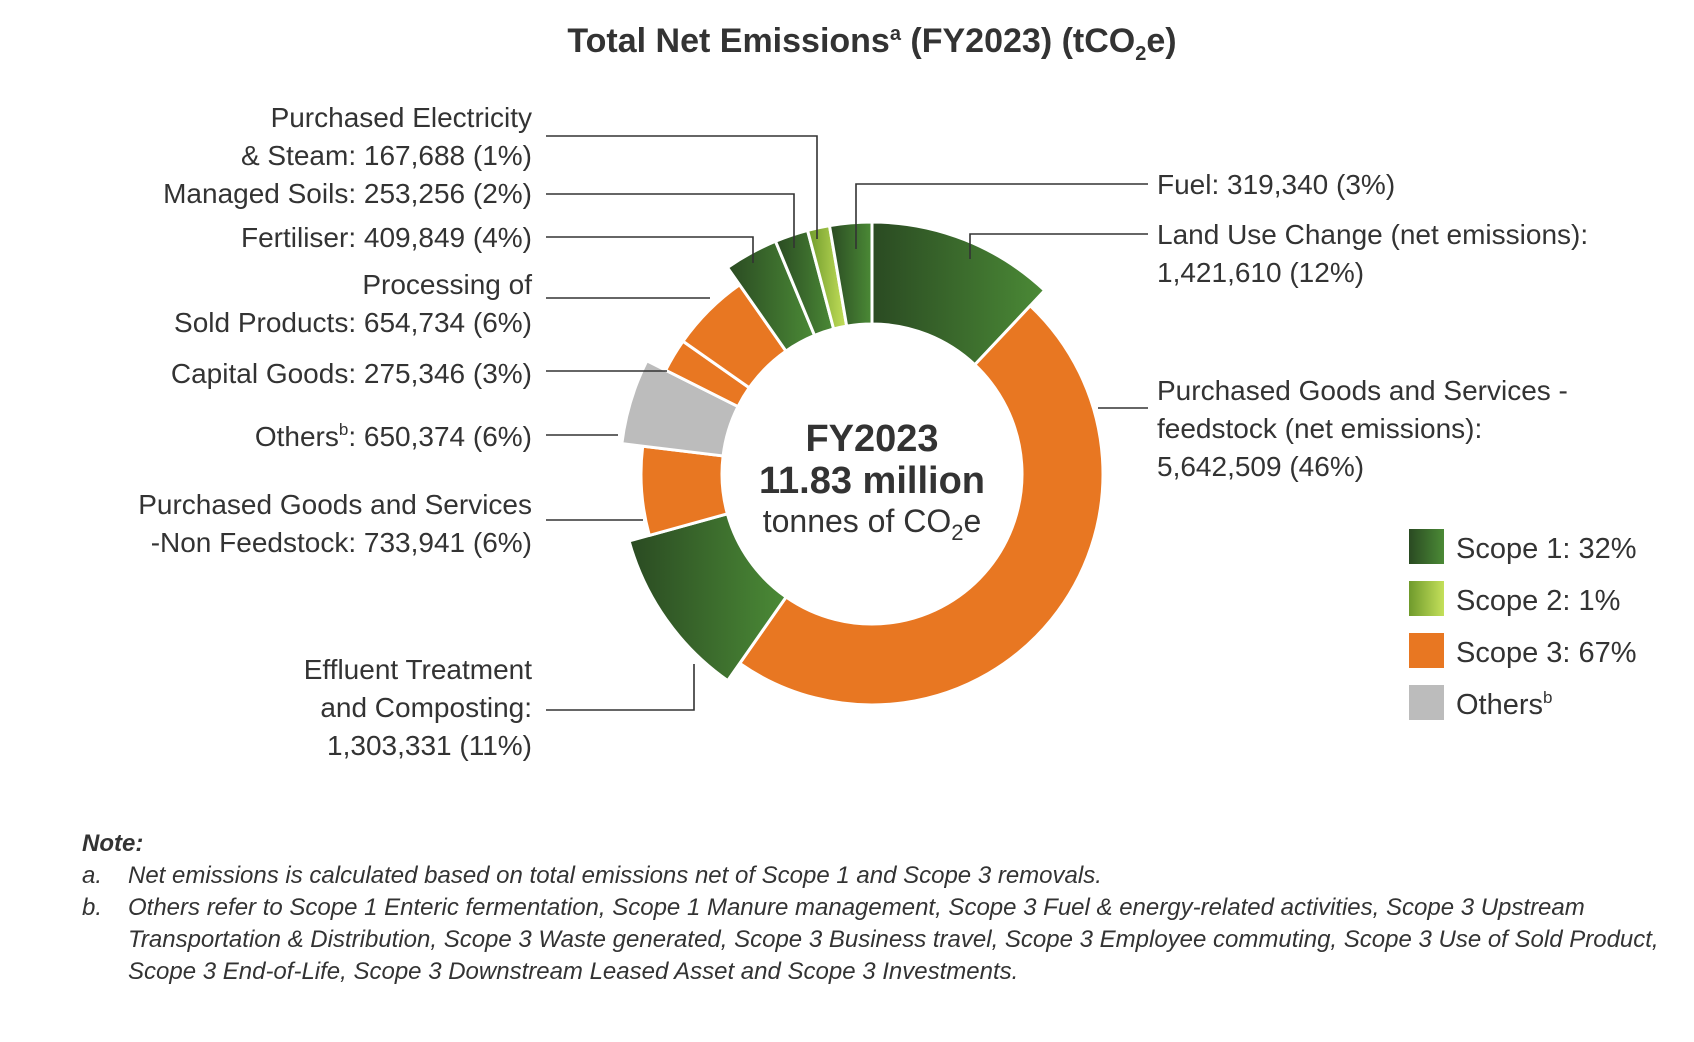 This screenshot has height=1042, width=1694. I want to click on notes-heading: Note:, so click(113, 843).